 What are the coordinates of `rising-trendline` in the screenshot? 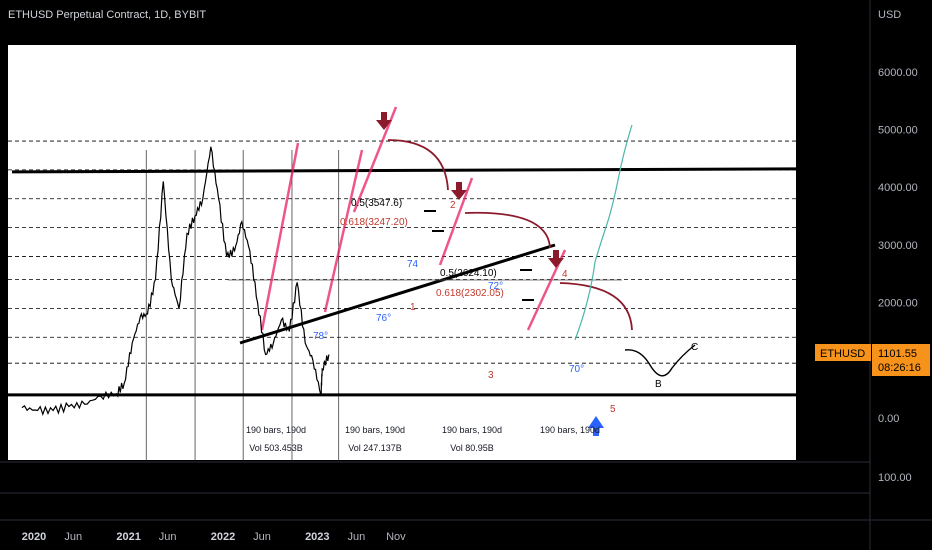 It's located at (397, 294).